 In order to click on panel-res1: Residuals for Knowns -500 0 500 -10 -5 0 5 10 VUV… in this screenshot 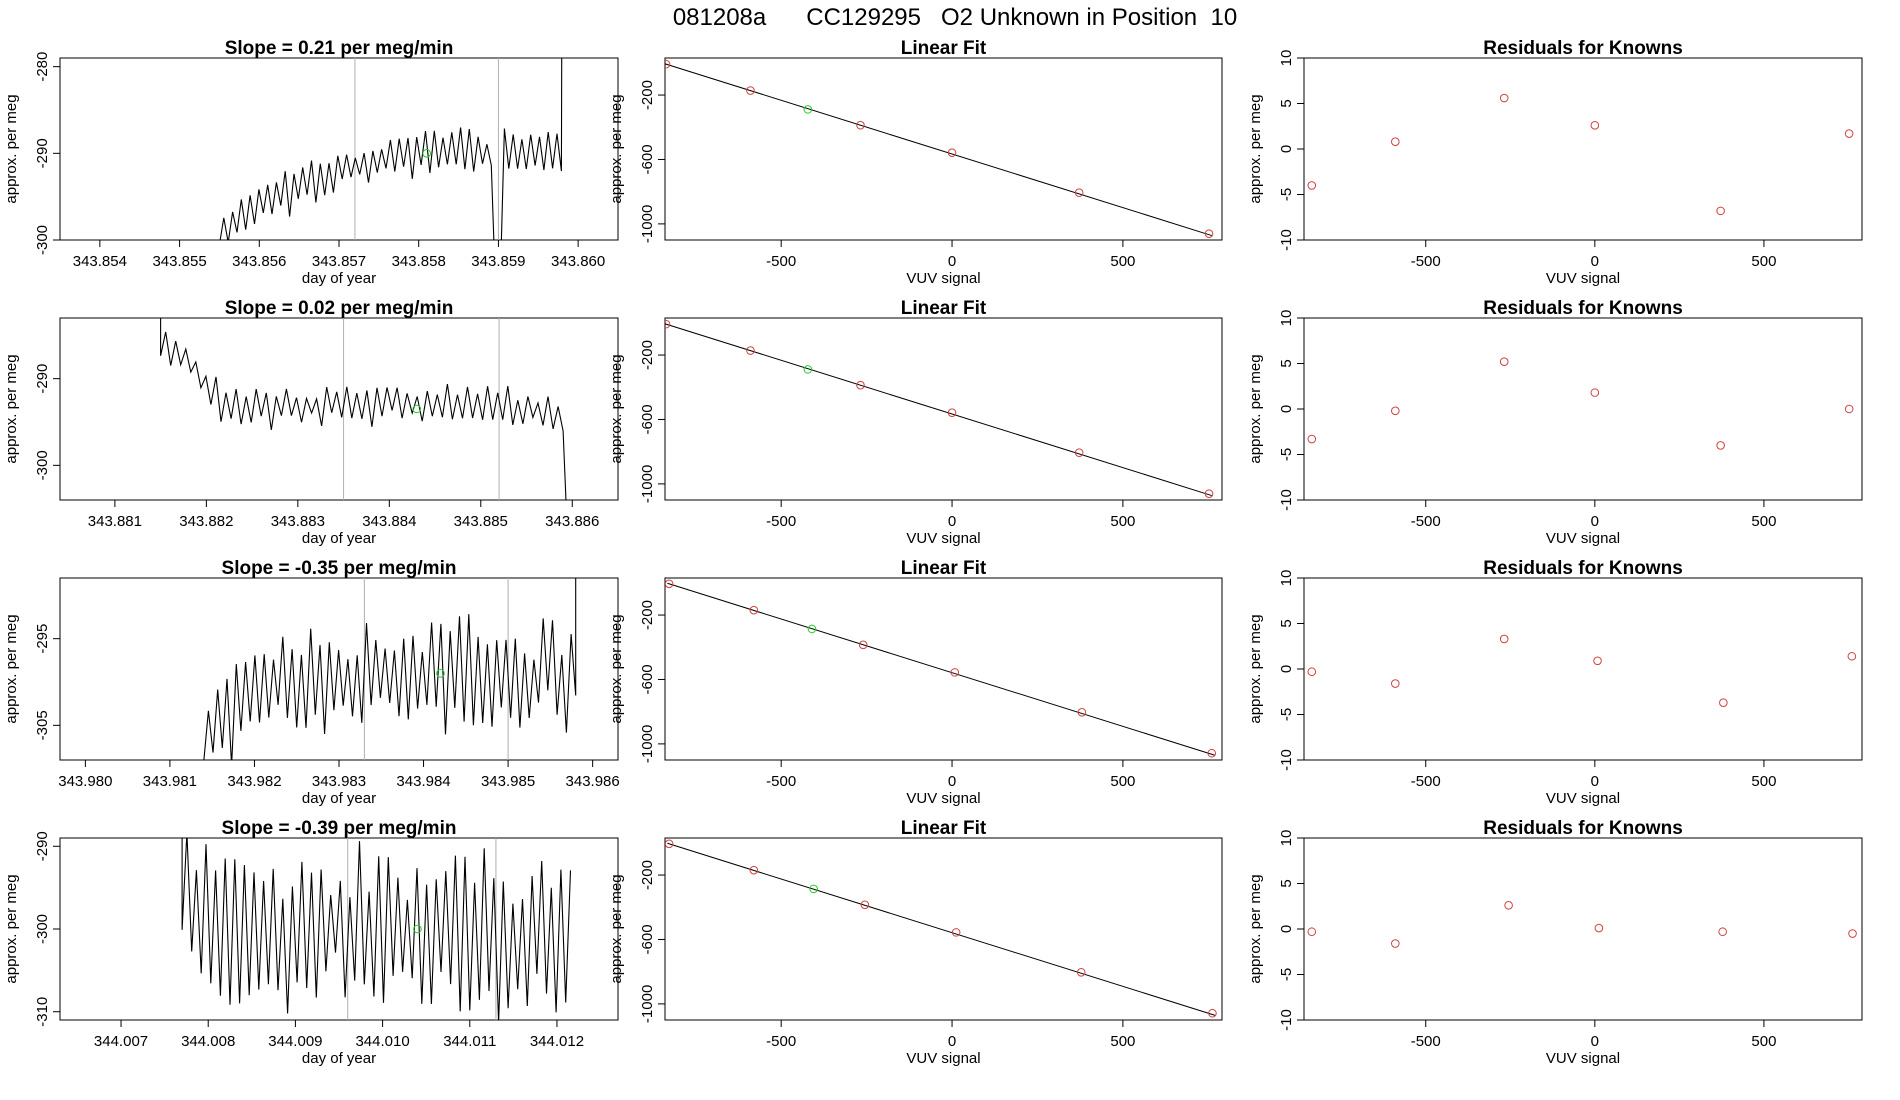, I will do `click(1555, 162)`.